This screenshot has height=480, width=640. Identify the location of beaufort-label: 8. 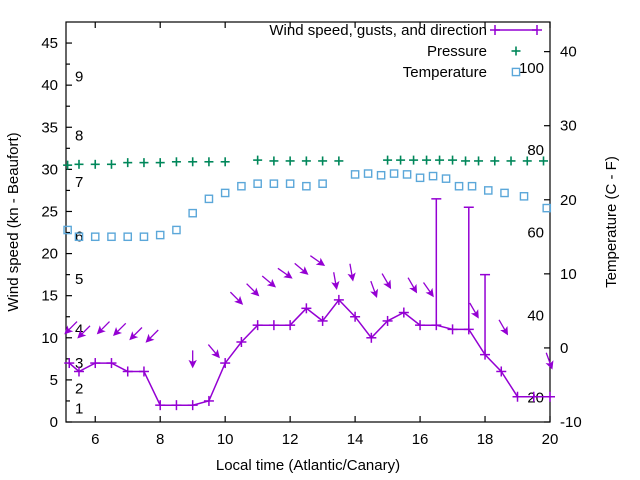
(79, 136).